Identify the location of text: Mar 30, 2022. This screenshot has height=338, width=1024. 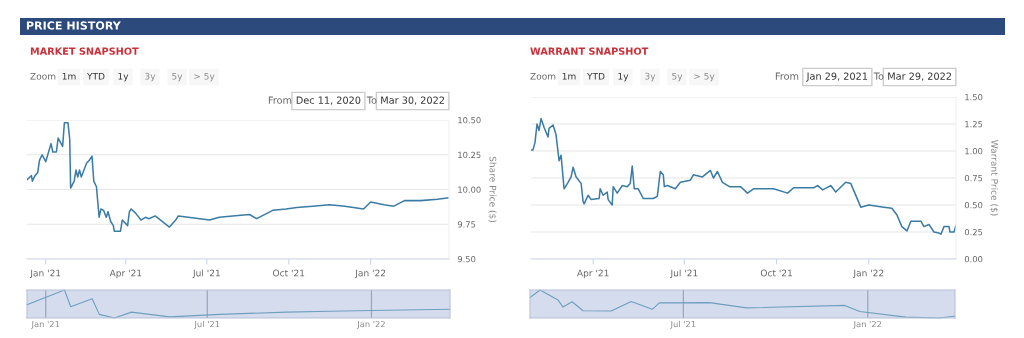
(413, 100).